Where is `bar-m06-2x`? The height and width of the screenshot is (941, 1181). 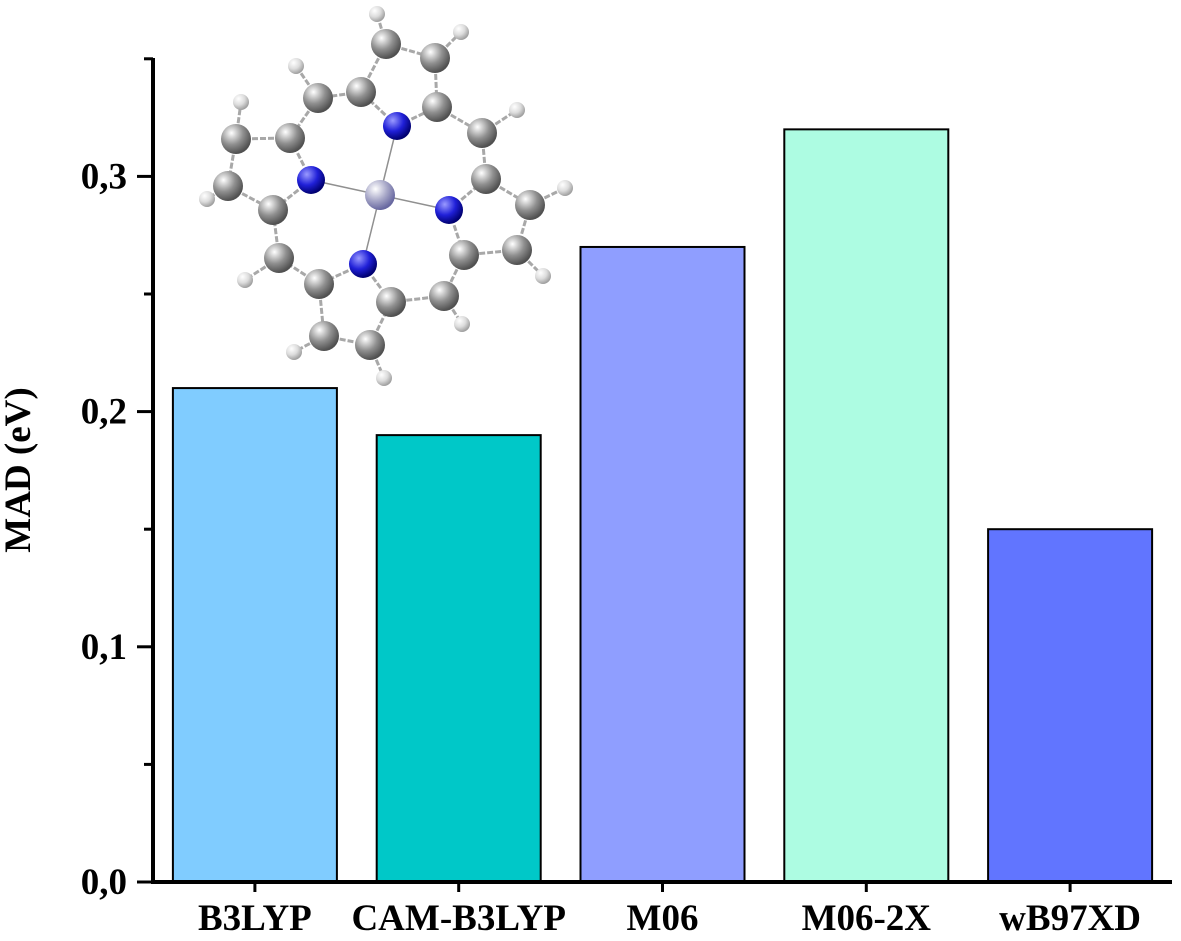
bar-m06-2x is located at coordinates (866, 506).